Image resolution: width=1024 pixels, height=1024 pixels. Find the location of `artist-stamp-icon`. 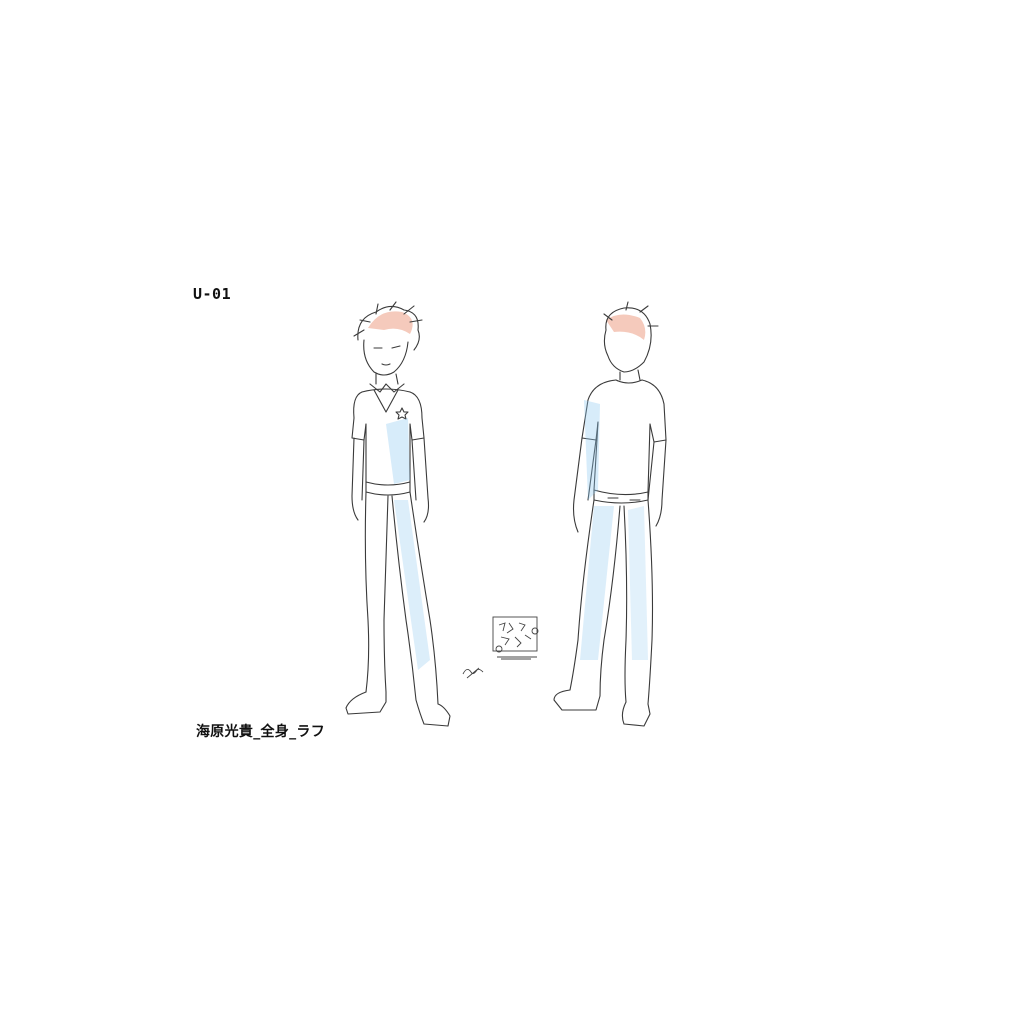

artist-stamp-icon is located at coordinates (517, 641).